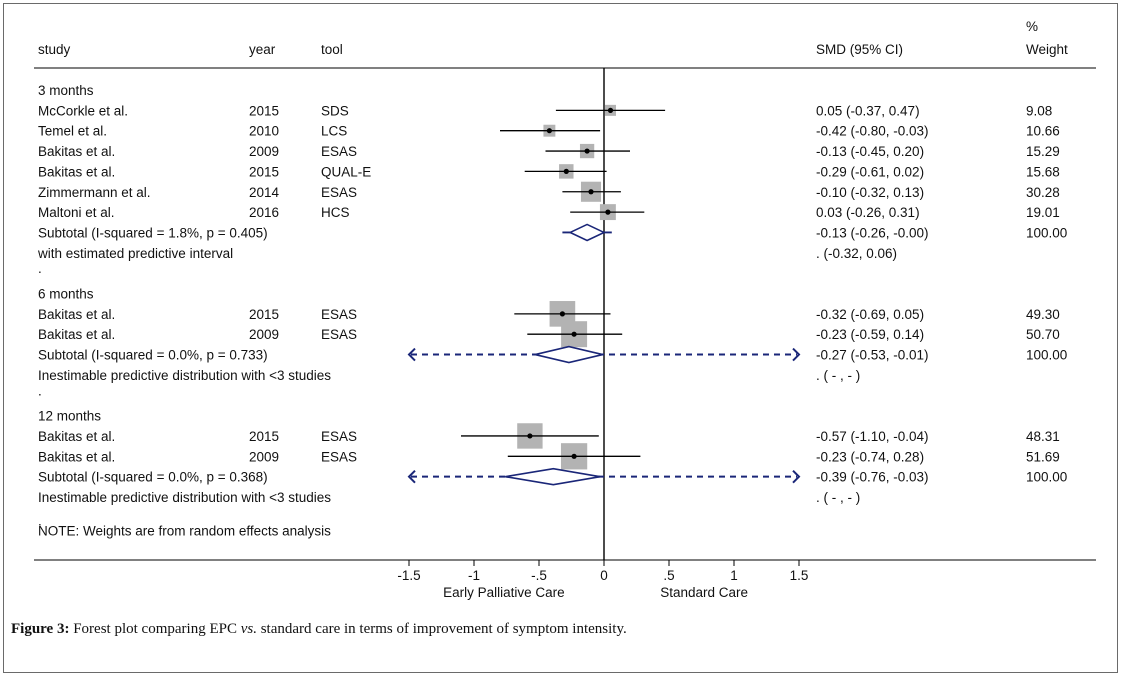 The width and height of the screenshot is (1122, 677). What do you see at coordinates (604, 575) in the screenshot?
I see `x-tick-label: 0` at bounding box center [604, 575].